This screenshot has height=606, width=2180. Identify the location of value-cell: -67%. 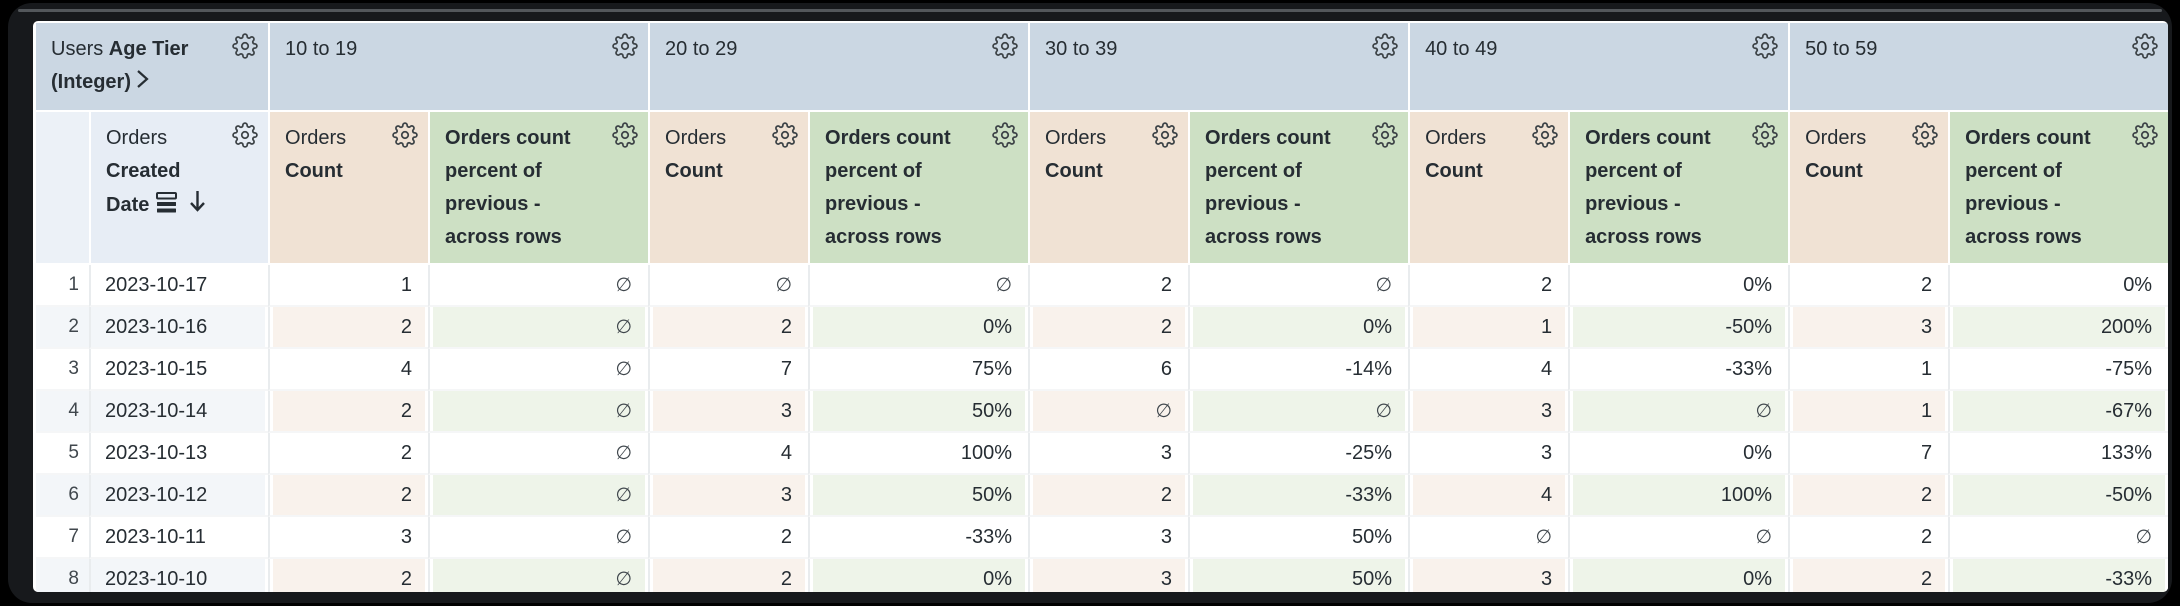
(2058, 412).